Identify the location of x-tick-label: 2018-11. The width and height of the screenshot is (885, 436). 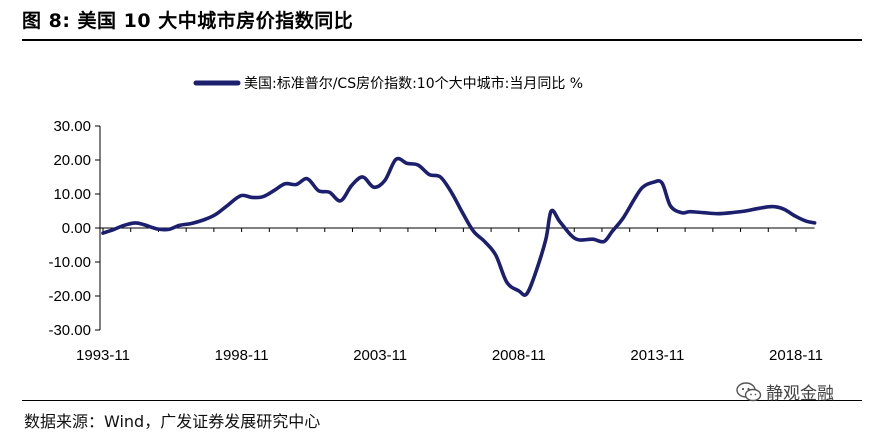
(796, 355).